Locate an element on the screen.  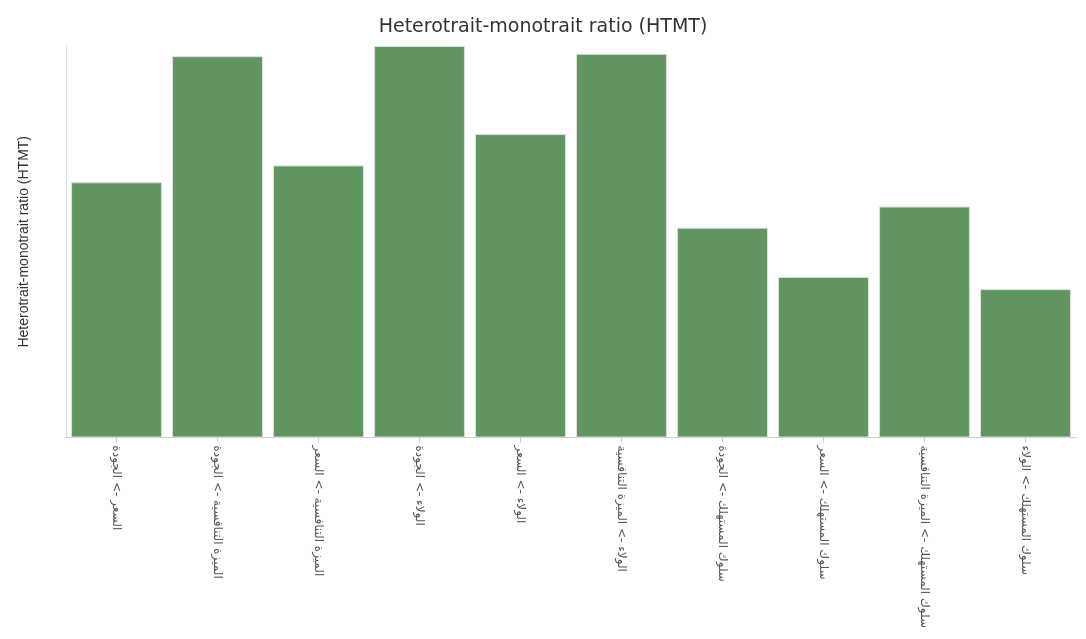
x-tick-label: الميزة التنافسية -> الجودة is located at coordinates (217, 512).